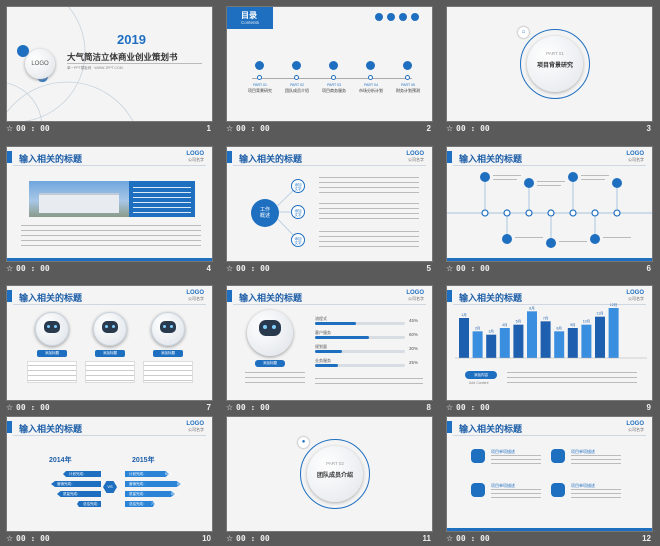 The image size is (660, 546). What do you see at coordinates (549, 204) in the screenshot?
I see `slide-6-canvas: 输入相关的标题 LOGO 公司名字` at bounding box center [549, 204].